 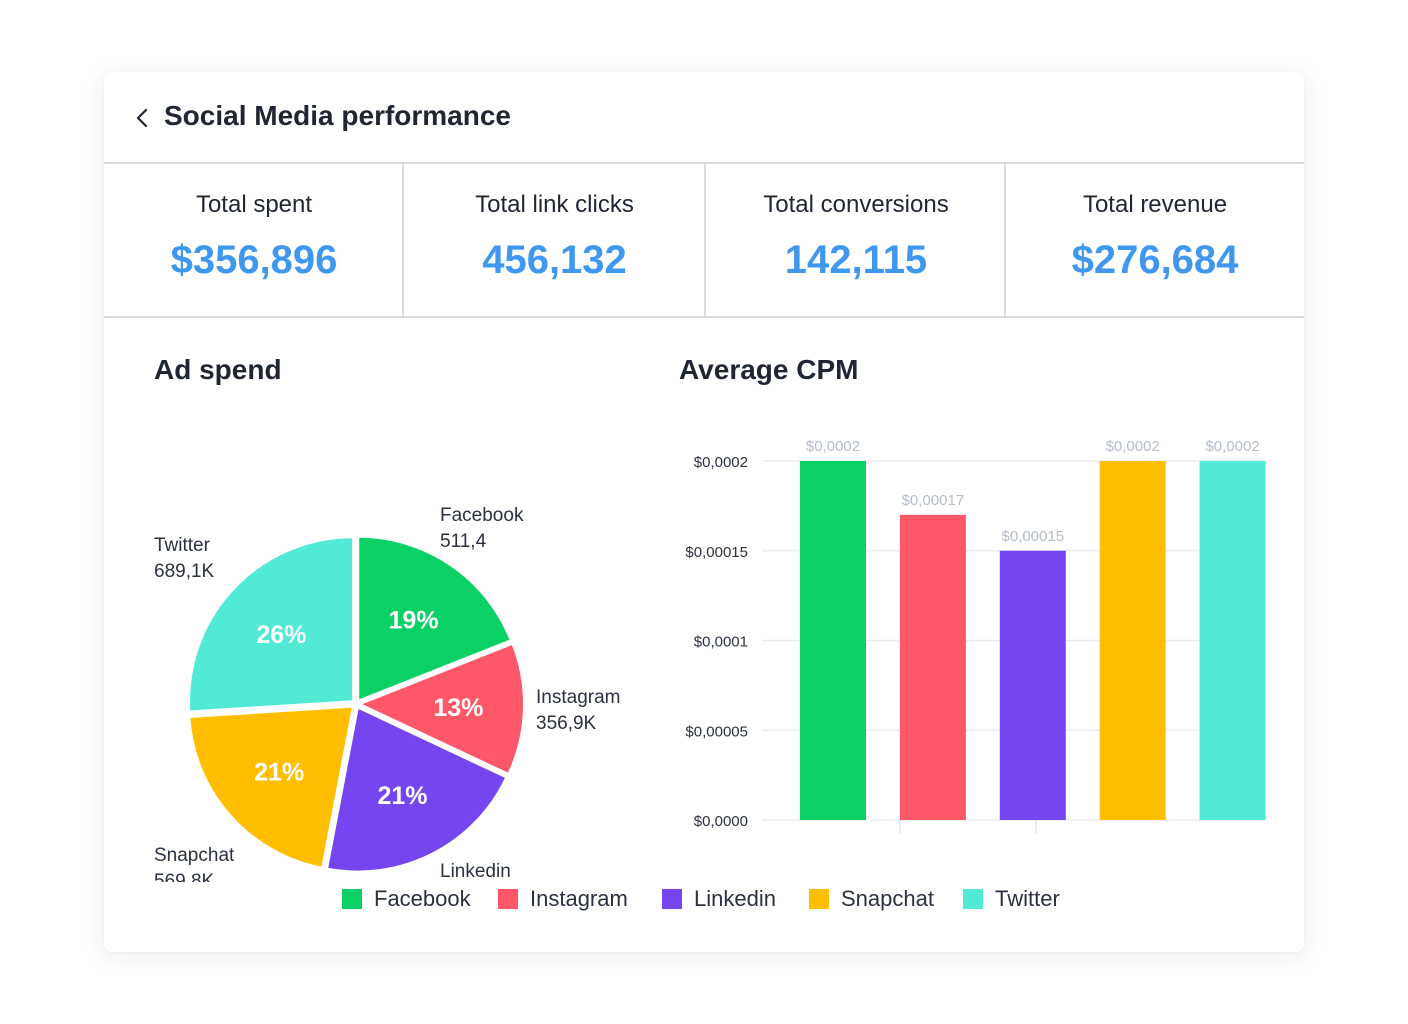 I want to click on chart-legend: Facebook Instagram Linkedin Snapchat Twitter, so click(x=704, y=899).